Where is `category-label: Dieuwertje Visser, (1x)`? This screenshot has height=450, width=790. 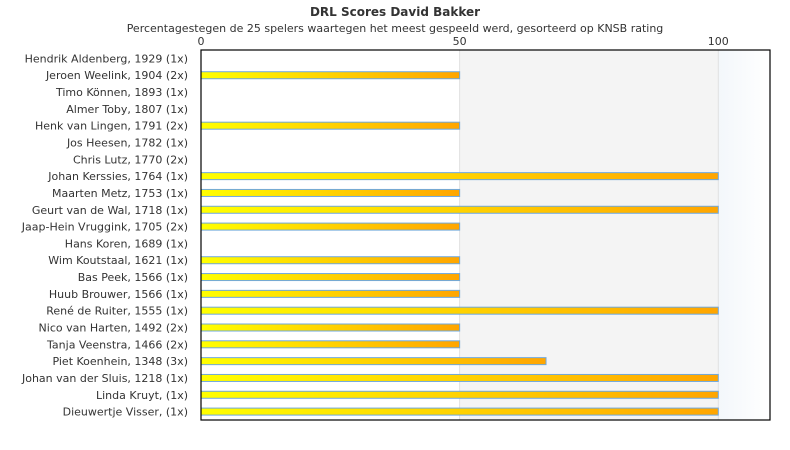 category-label: Dieuwertje Visser, (1x) is located at coordinates (125, 412).